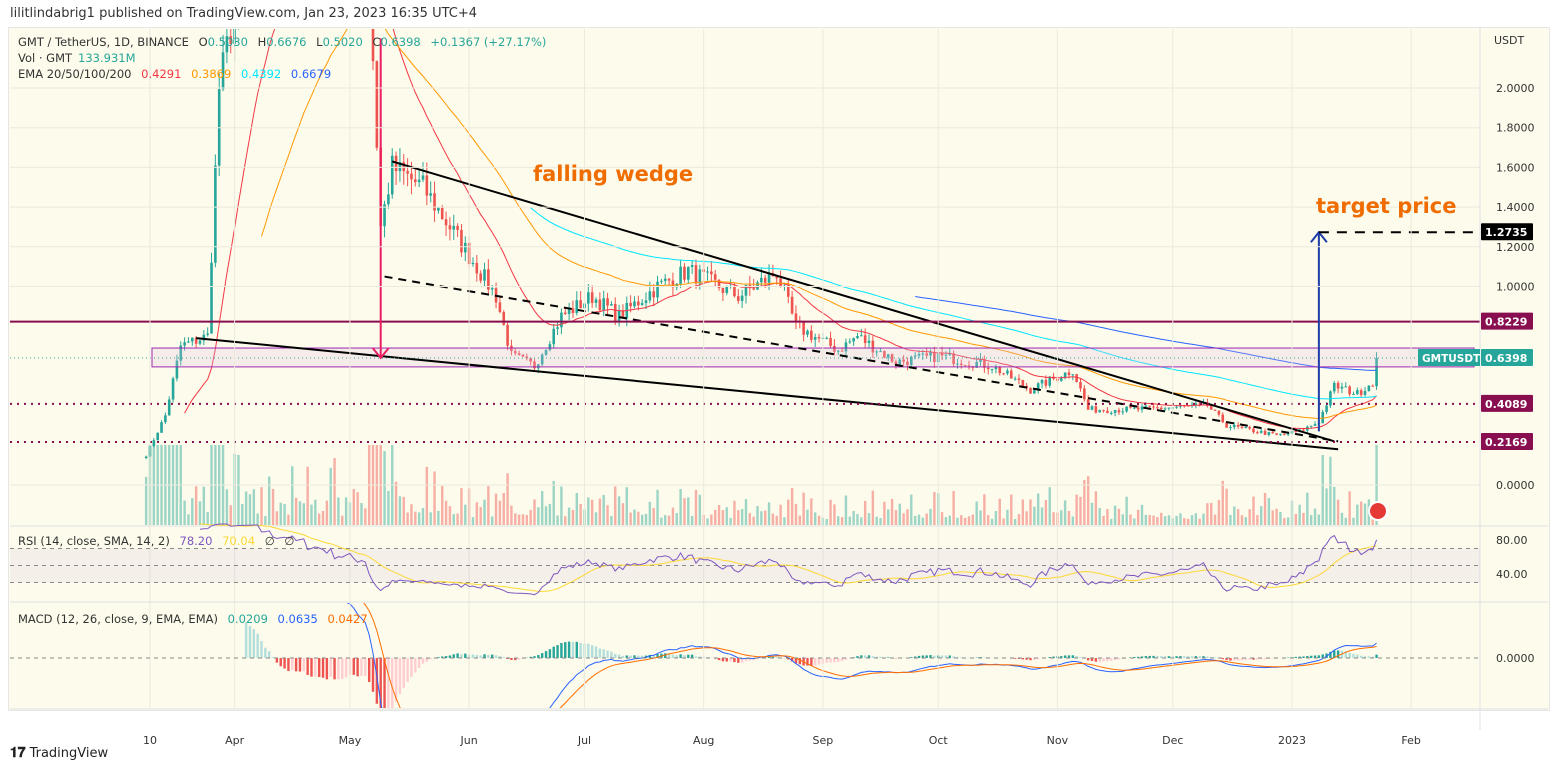 The width and height of the screenshot is (1556, 772). What do you see at coordinates (811, 655) in the screenshot?
I see `macd-pane` at bounding box center [811, 655].